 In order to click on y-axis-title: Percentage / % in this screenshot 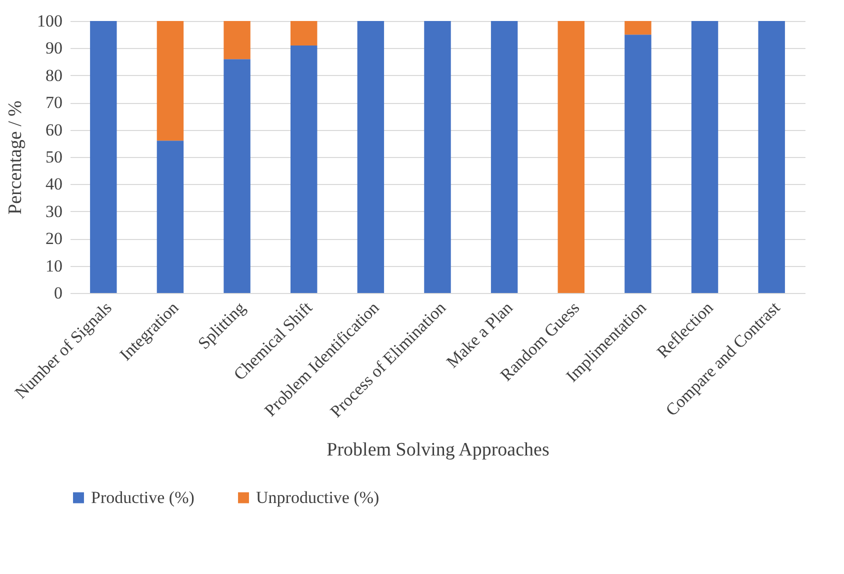, I will do `click(15, 157)`.